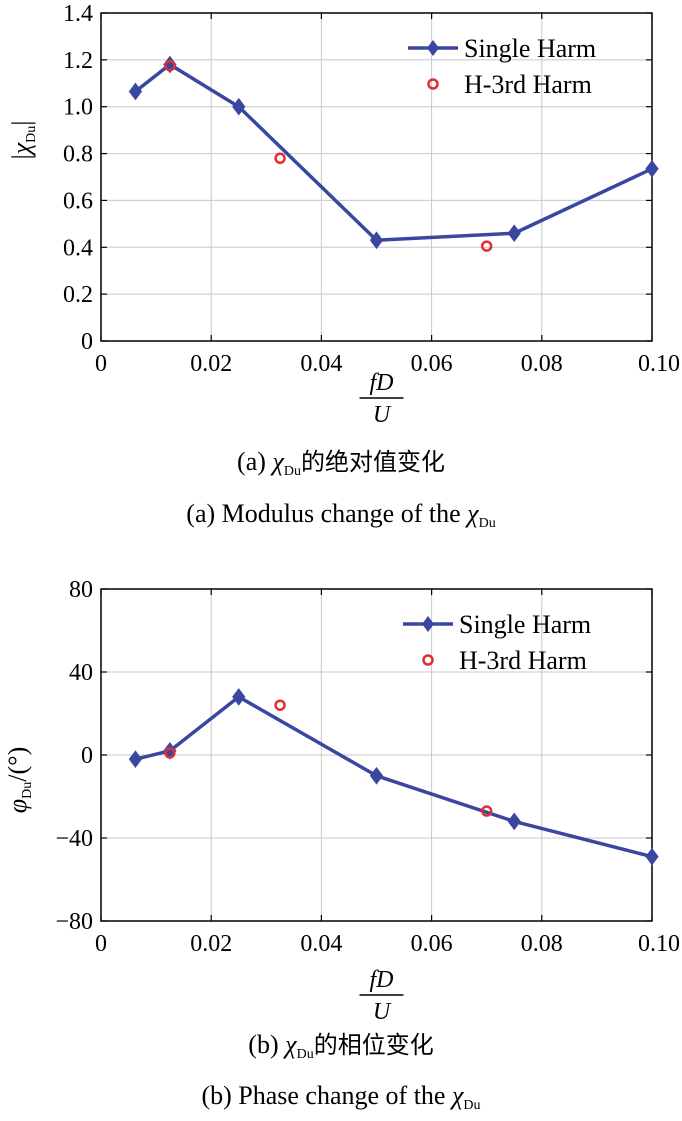  I want to click on y-tick-label: 0.6, so click(78, 201).